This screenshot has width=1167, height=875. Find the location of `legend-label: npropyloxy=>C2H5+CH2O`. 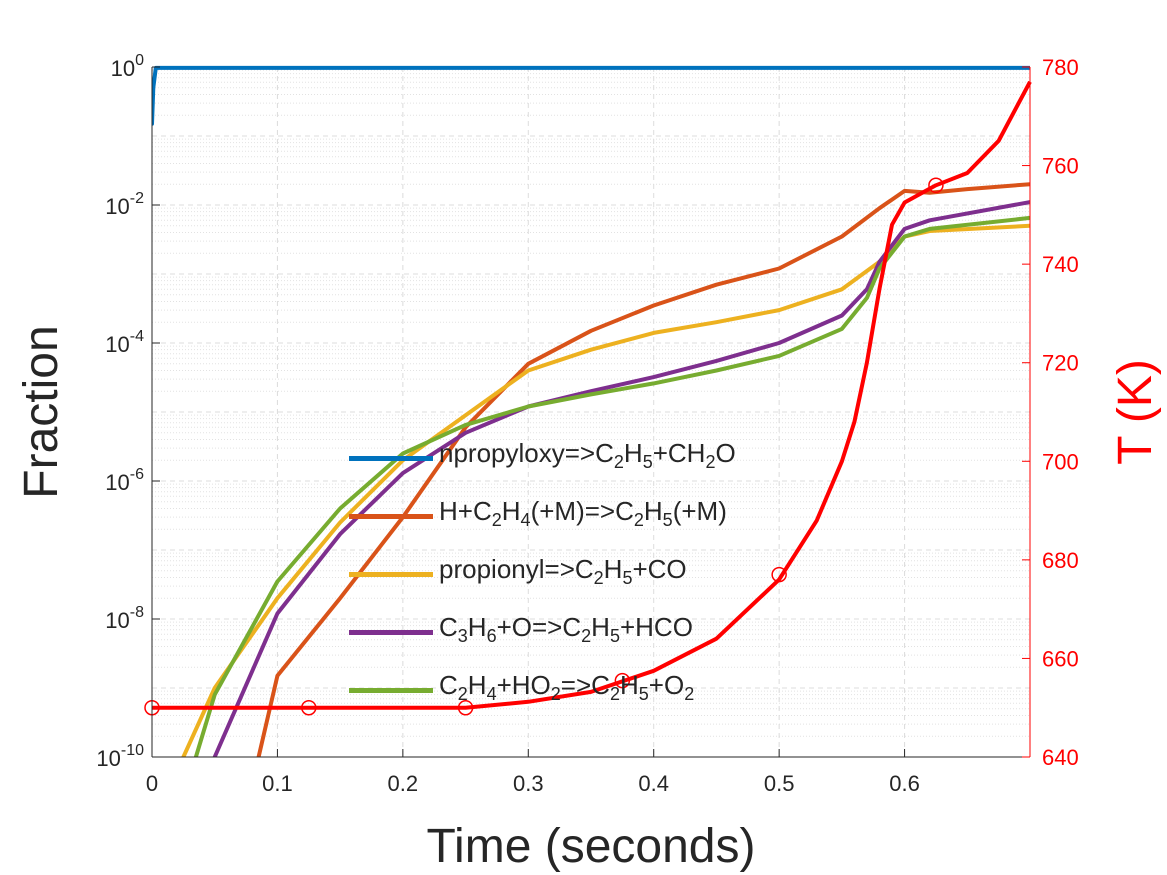

legend-label: npropyloxy=>C2H5+CH2O is located at coordinates (587, 455).